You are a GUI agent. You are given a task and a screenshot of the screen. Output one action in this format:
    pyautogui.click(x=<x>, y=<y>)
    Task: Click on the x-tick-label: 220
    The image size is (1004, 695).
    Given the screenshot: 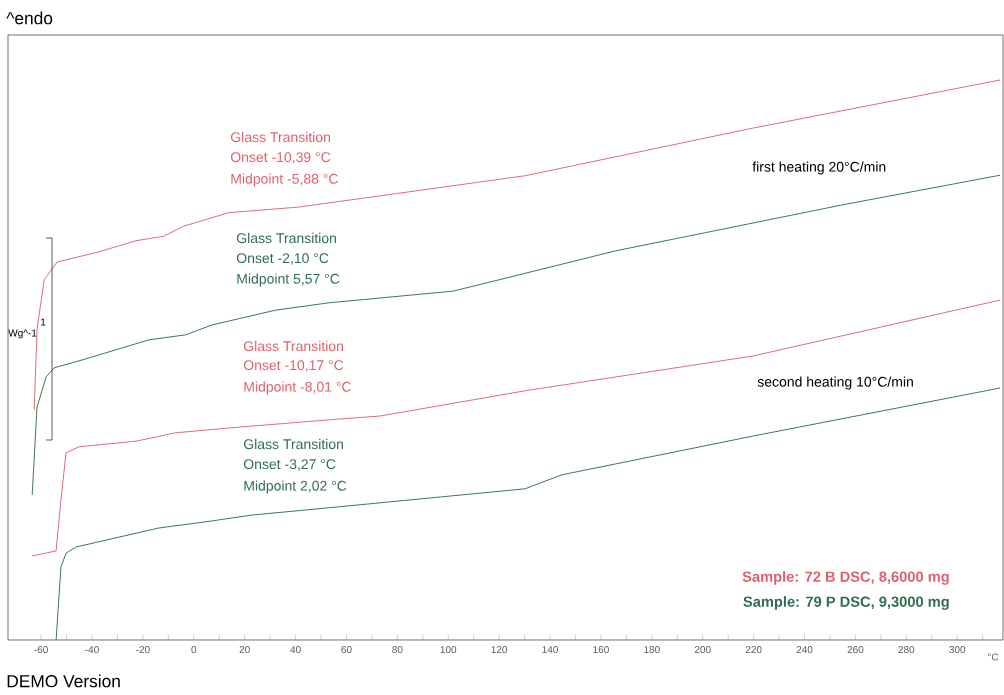 What is the action you would take?
    pyautogui.click(x=753, y=650)
    